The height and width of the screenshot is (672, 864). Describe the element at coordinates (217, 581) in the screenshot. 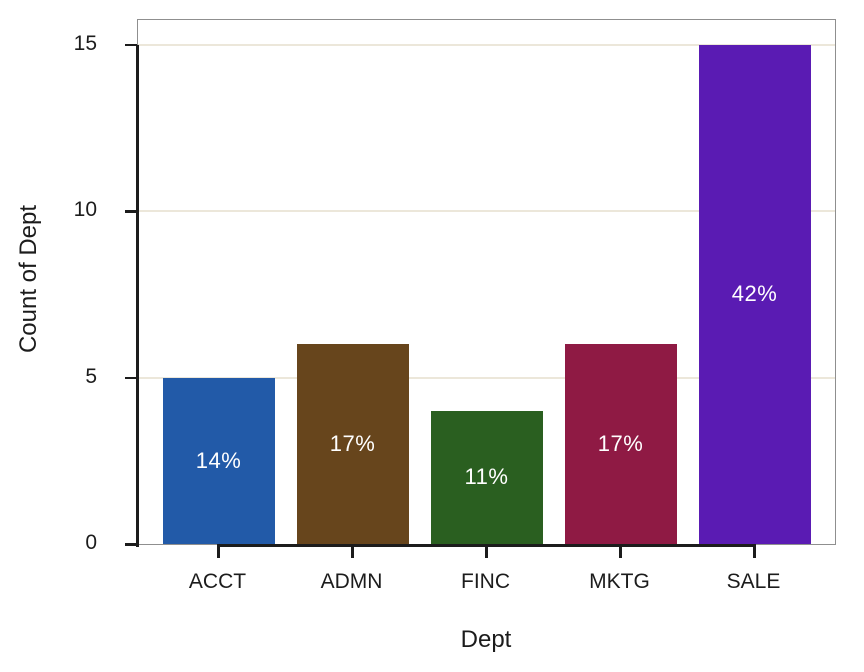

I see `x-tick-label: ACCT` at that location.